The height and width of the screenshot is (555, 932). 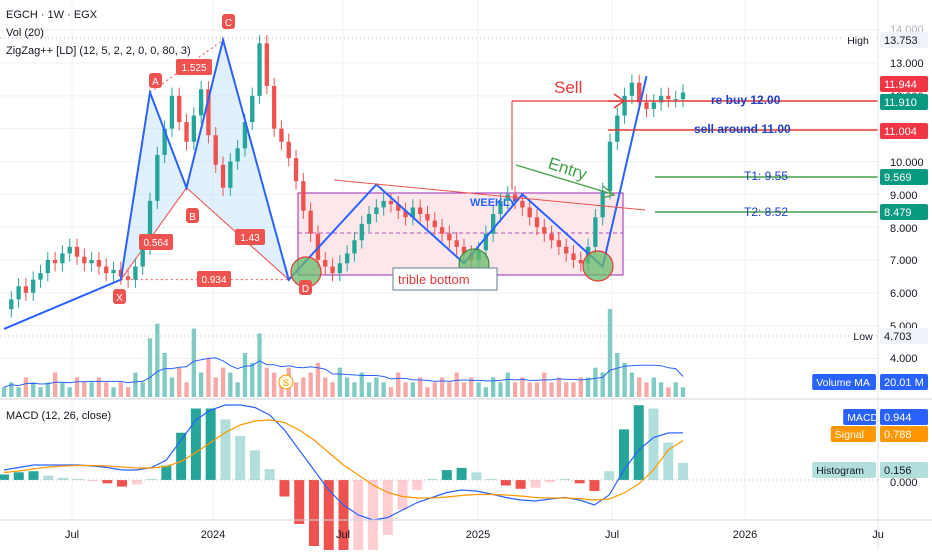 What do you see at coordinates (98, 51) in the screenshot?
I see `zigzag-legend: ZigZag++ [LD] (12, 5, 2, 2, 0, 0, 80, 3)` at bounding box center [98, 51].